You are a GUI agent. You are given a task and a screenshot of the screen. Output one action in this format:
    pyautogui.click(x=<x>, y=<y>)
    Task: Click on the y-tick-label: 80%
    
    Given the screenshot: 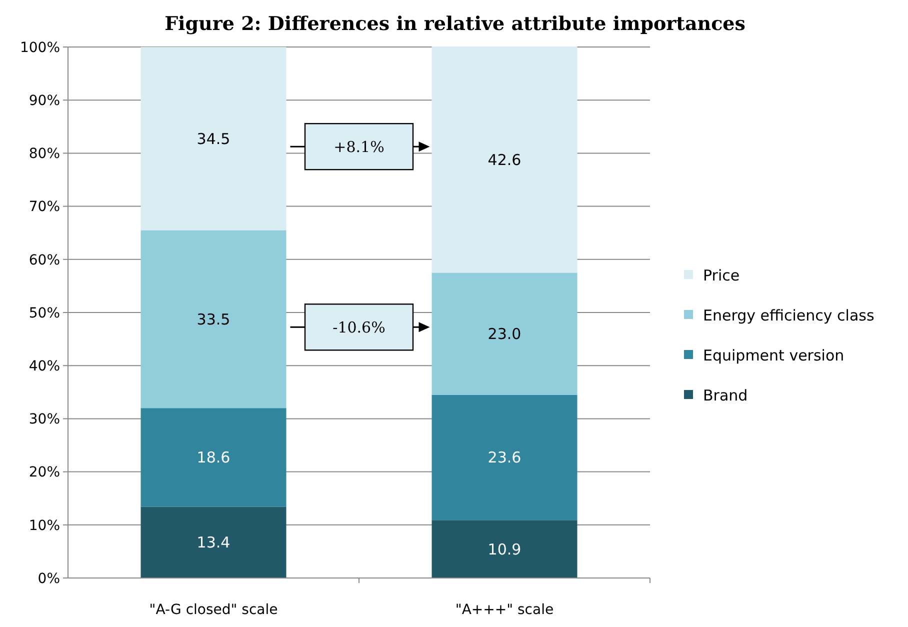 What is the action you would take?
    pyautogui.click(x=44, y=154)
    